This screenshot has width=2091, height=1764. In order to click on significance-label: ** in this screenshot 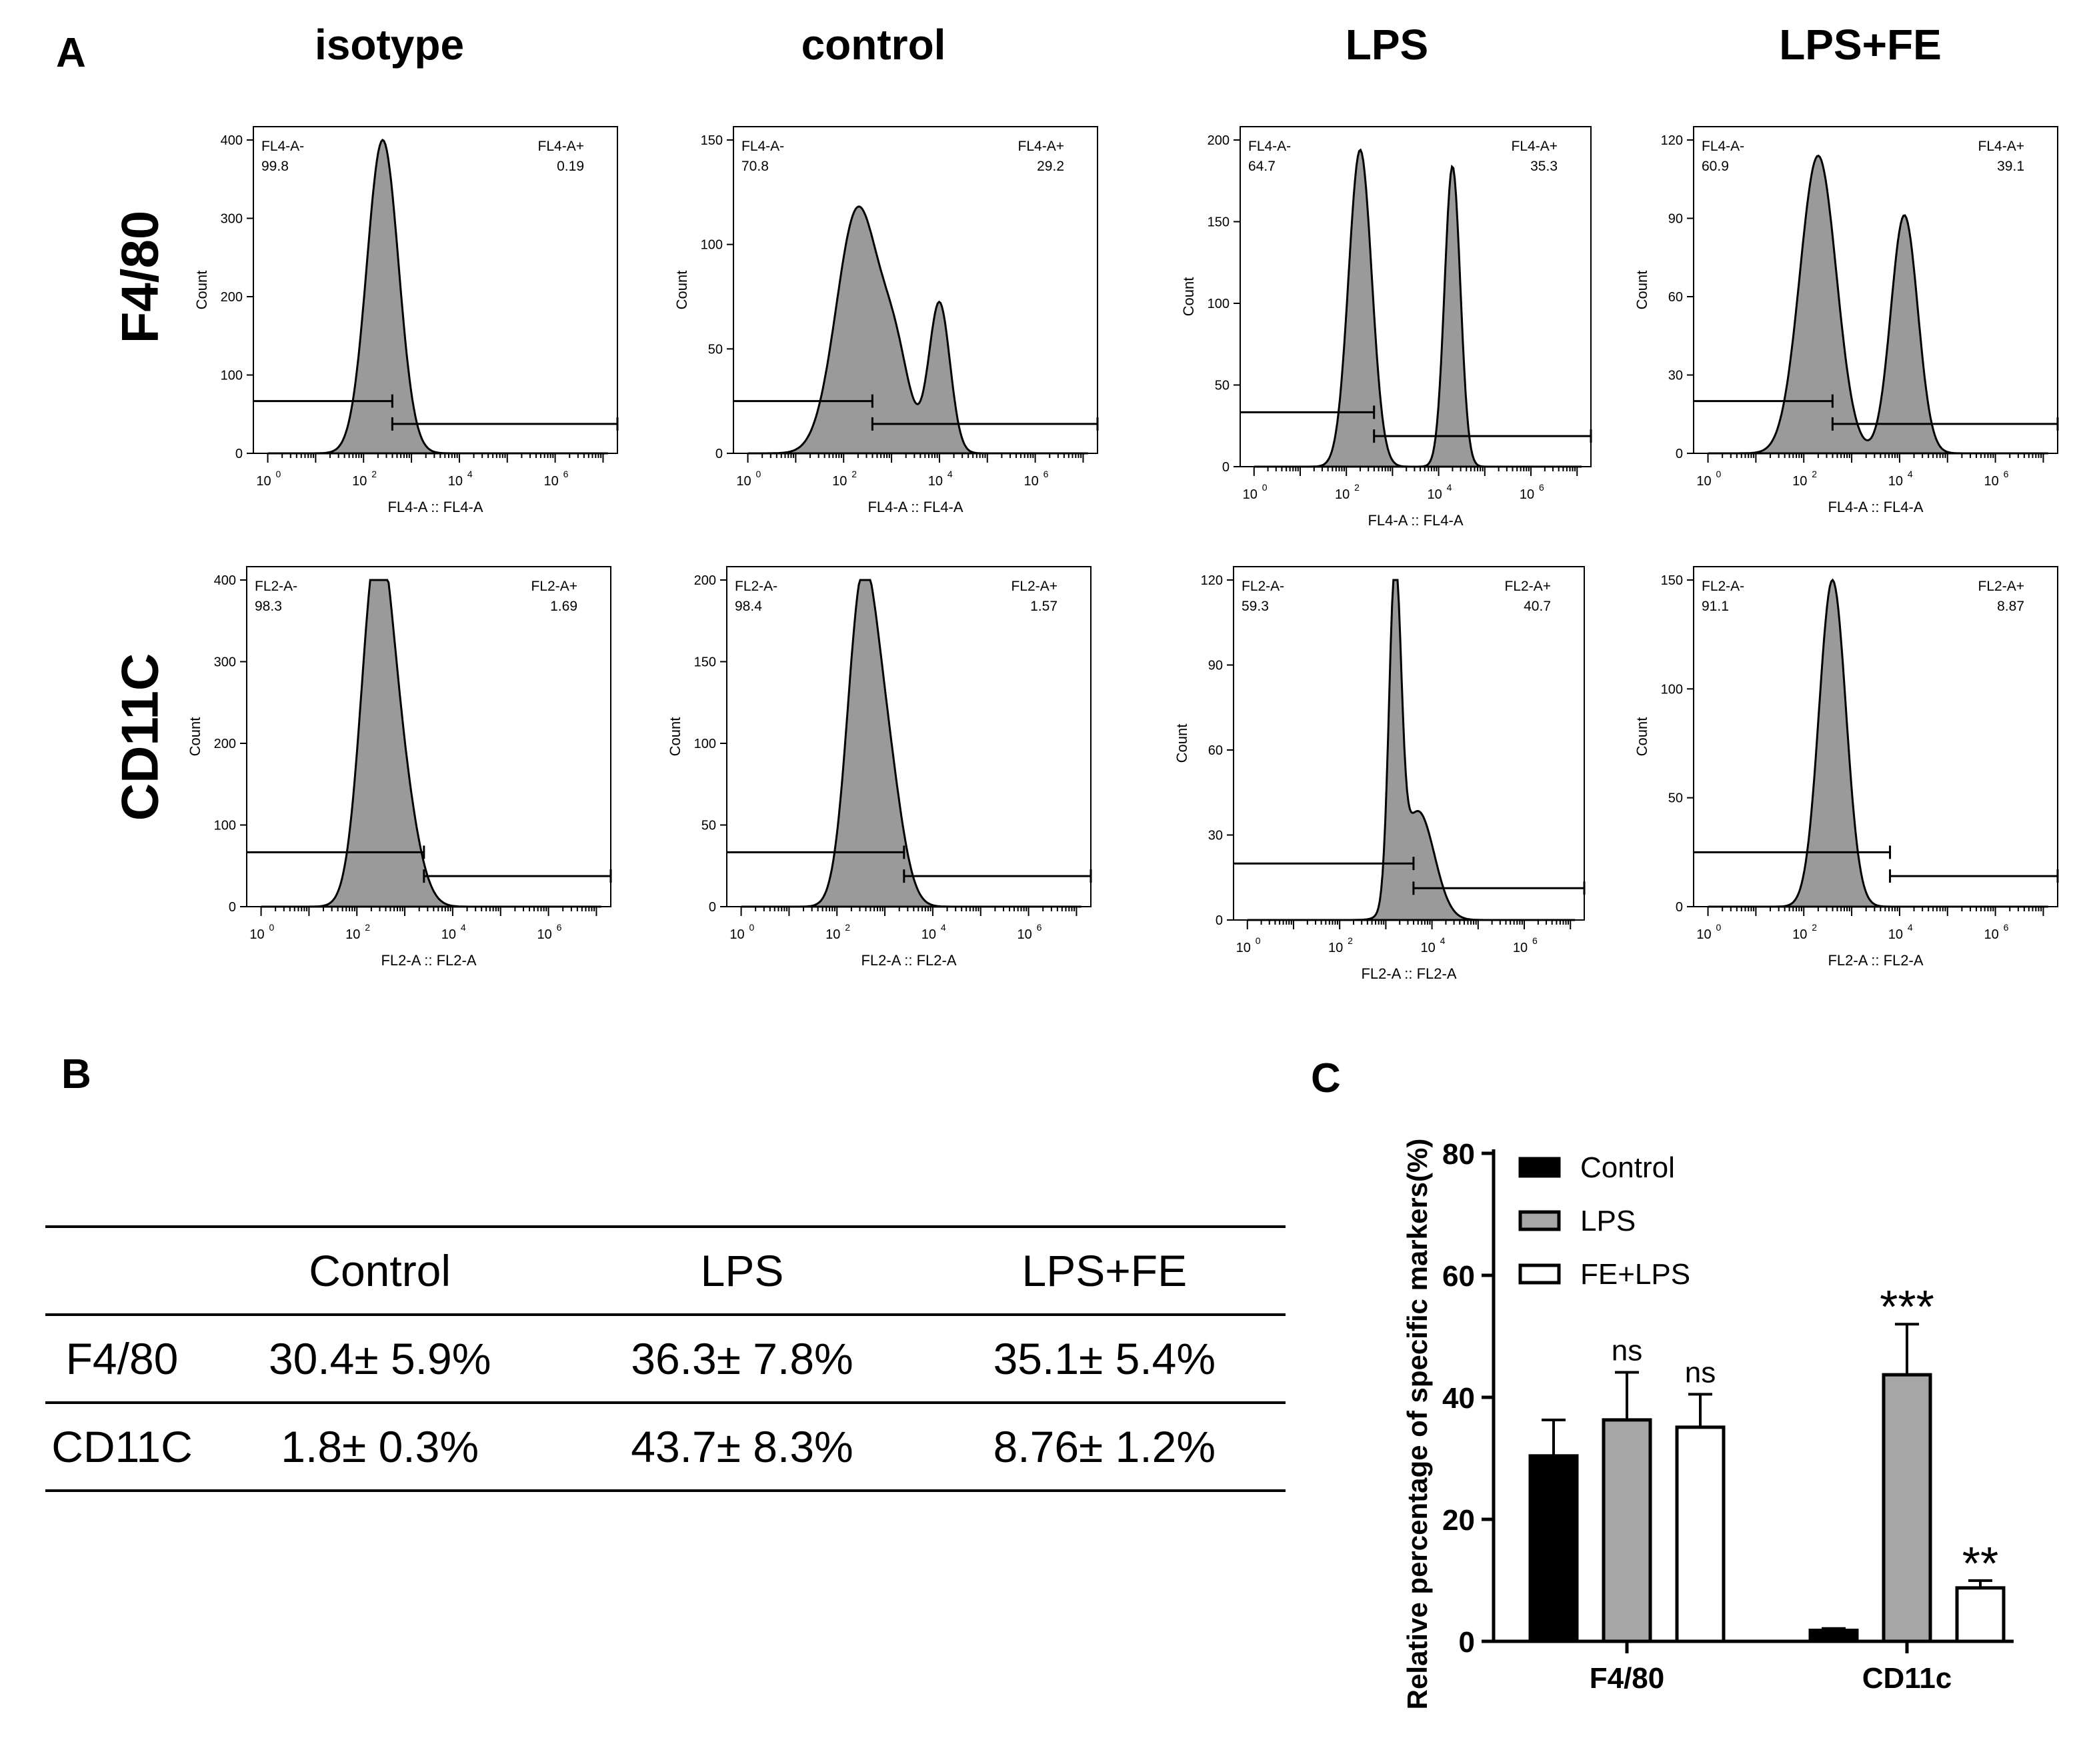, I will do `click(1980, 1563)`.